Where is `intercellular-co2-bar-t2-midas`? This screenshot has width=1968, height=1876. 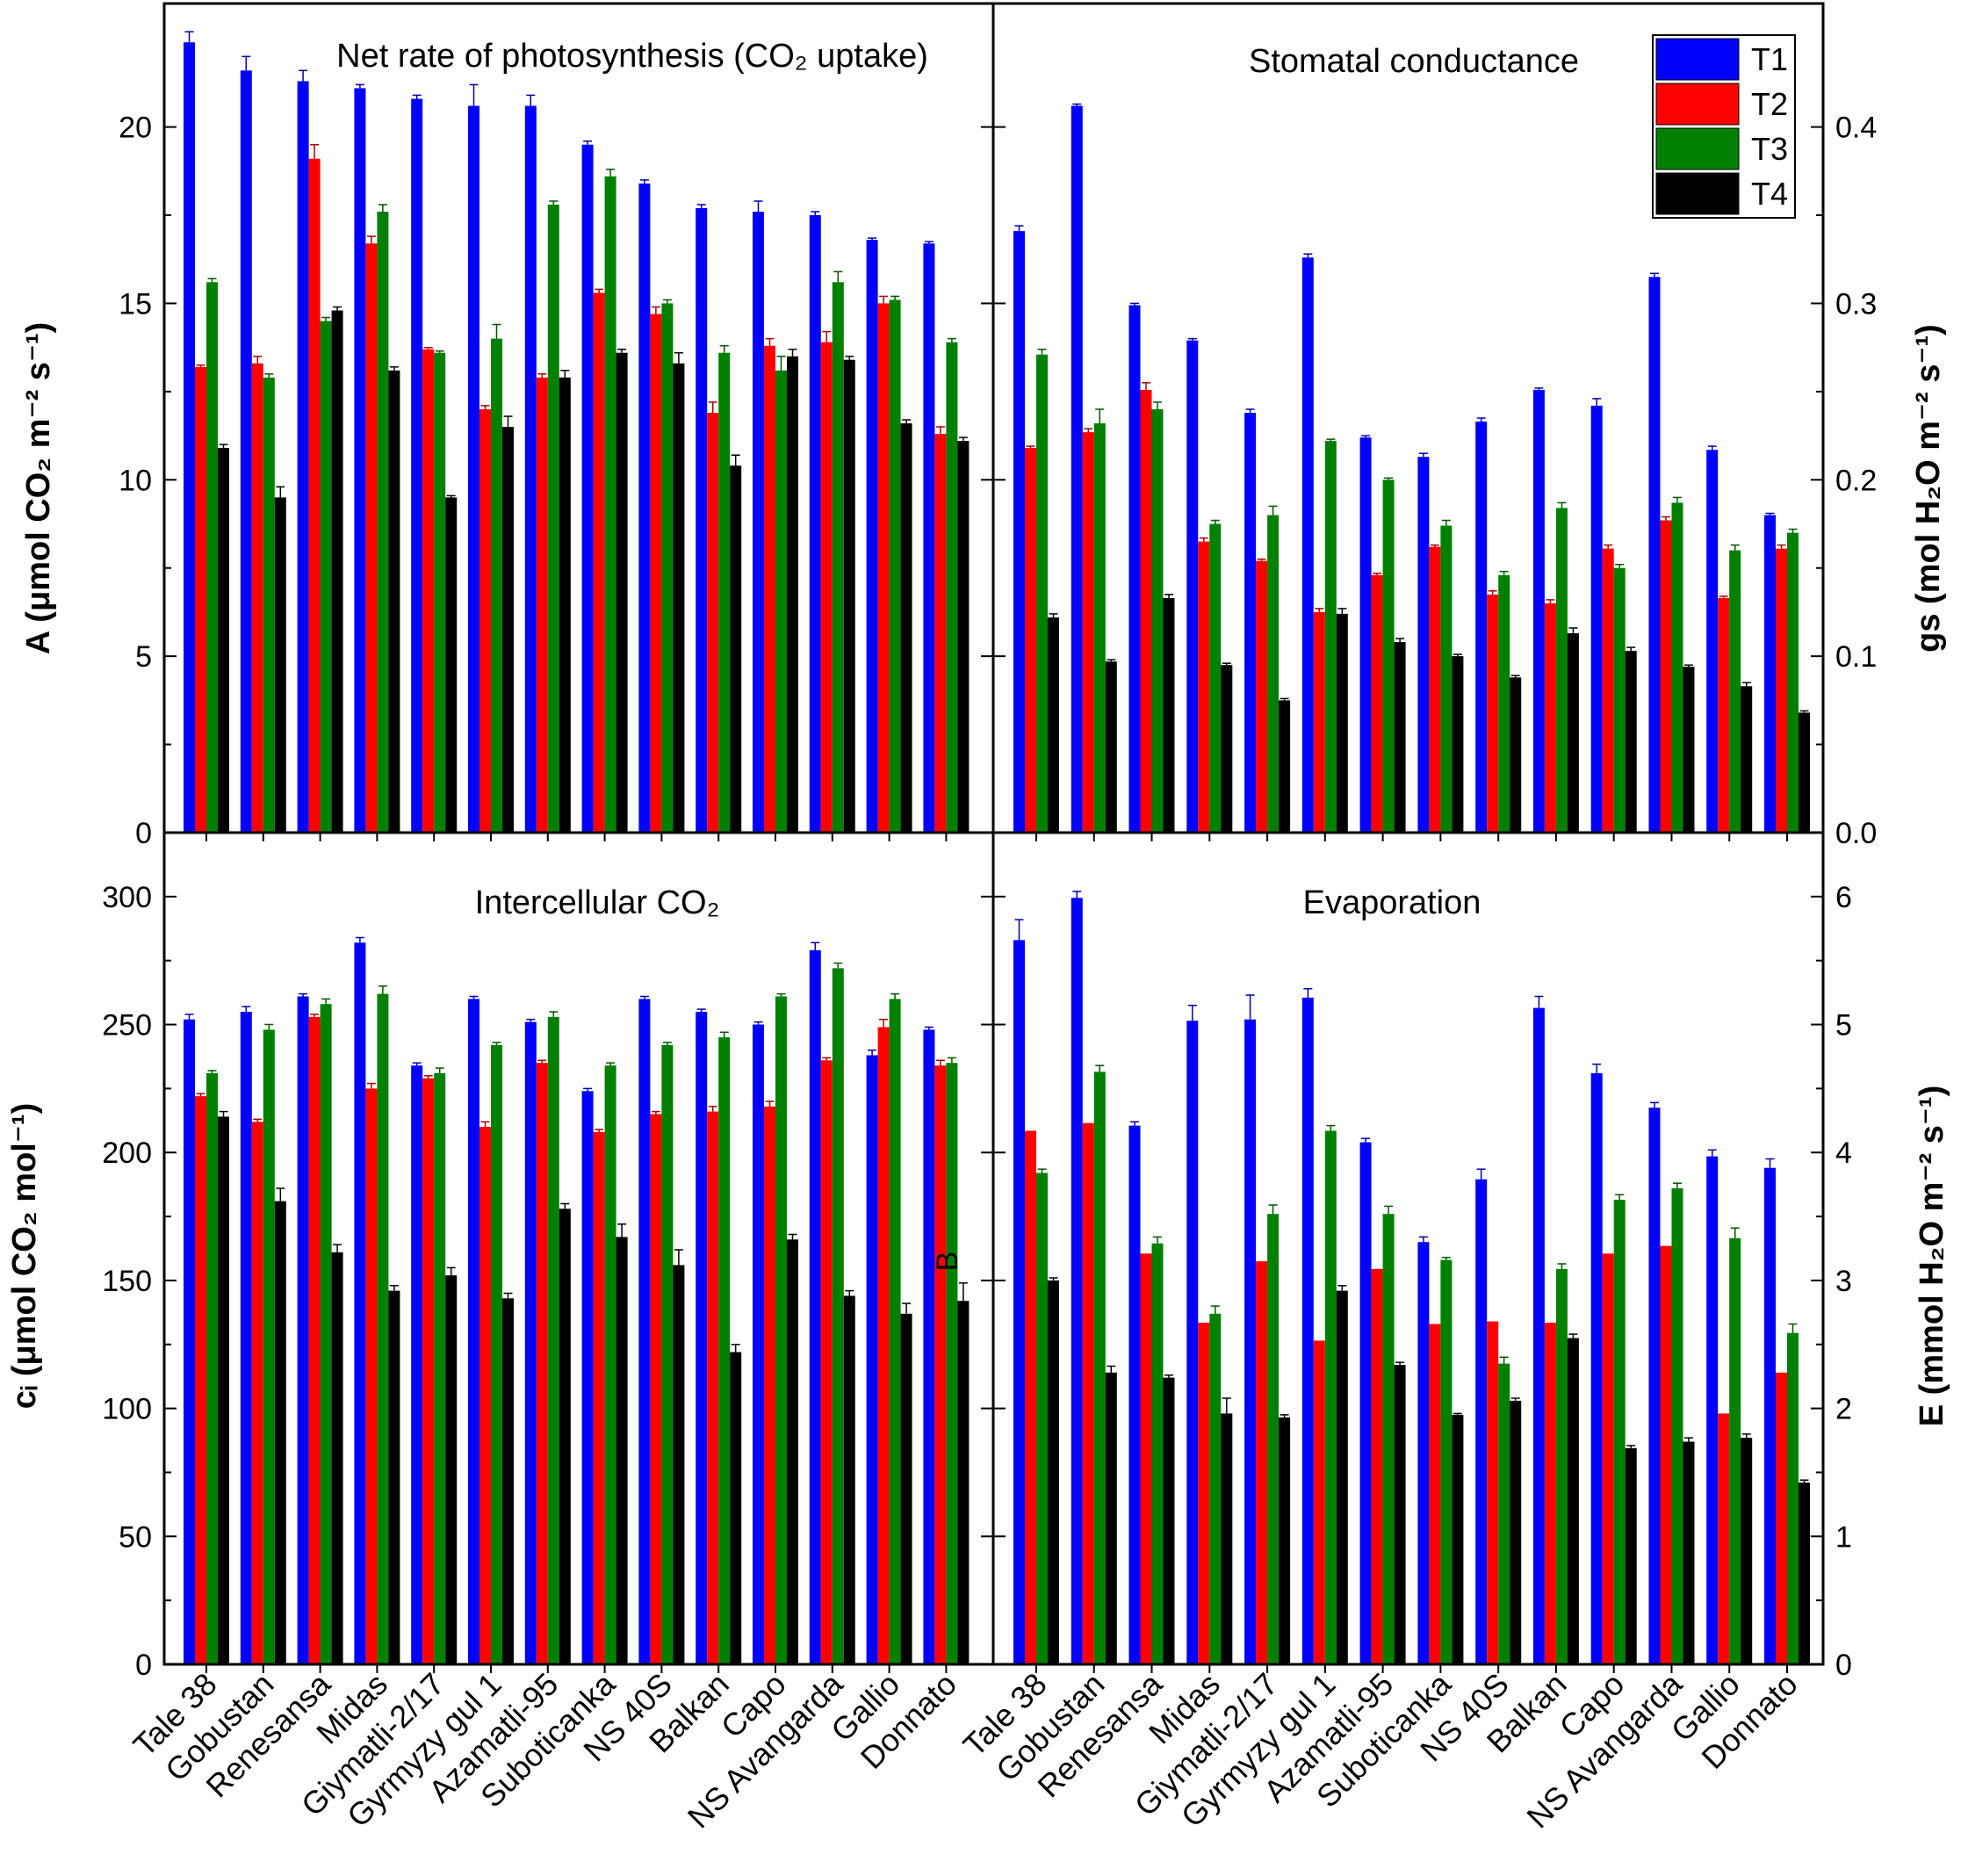
intercellular-co2-bar-t2-midas is located at coordinates (371, 1376).